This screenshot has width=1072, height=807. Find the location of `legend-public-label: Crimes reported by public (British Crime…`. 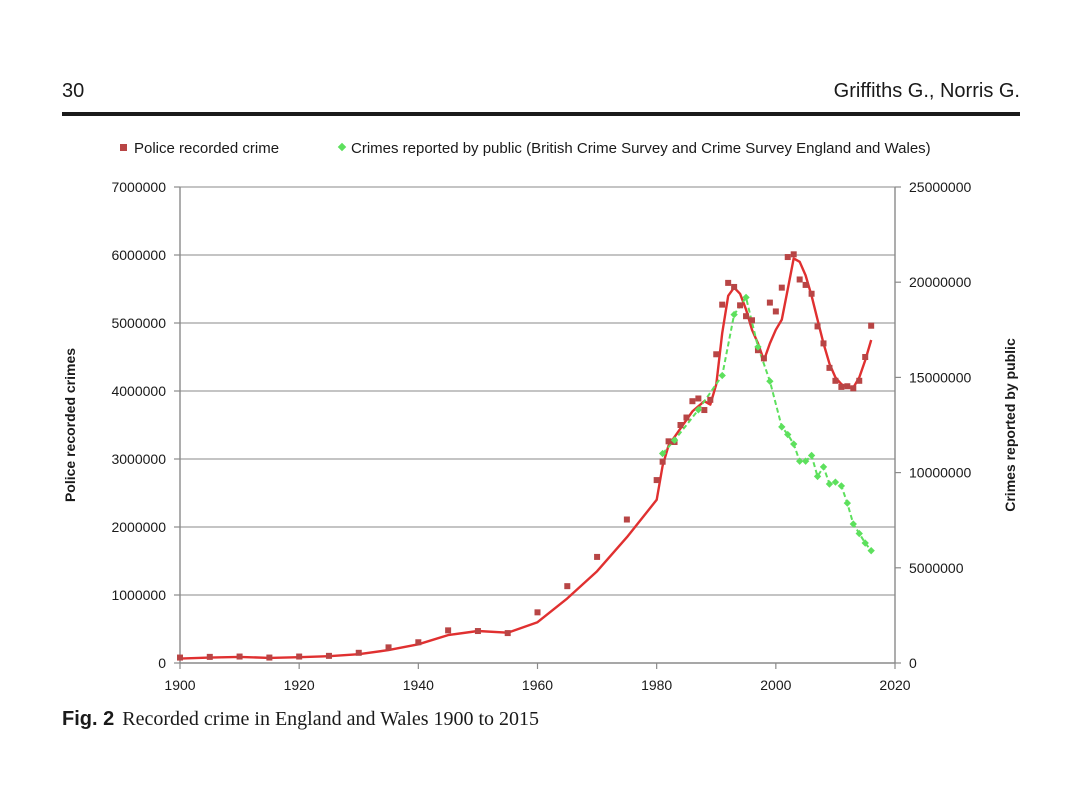

legend-public-label: Crimes reported by public (British Crime… is located at coordinates (641, 148).